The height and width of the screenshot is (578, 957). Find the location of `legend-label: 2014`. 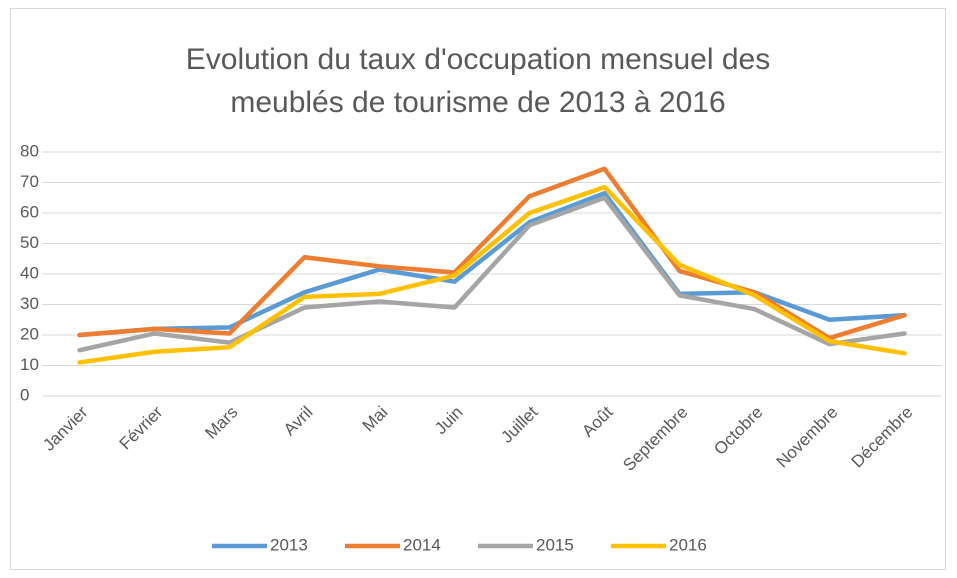

legend-label: 2014 is located at coordinates (422, 544).